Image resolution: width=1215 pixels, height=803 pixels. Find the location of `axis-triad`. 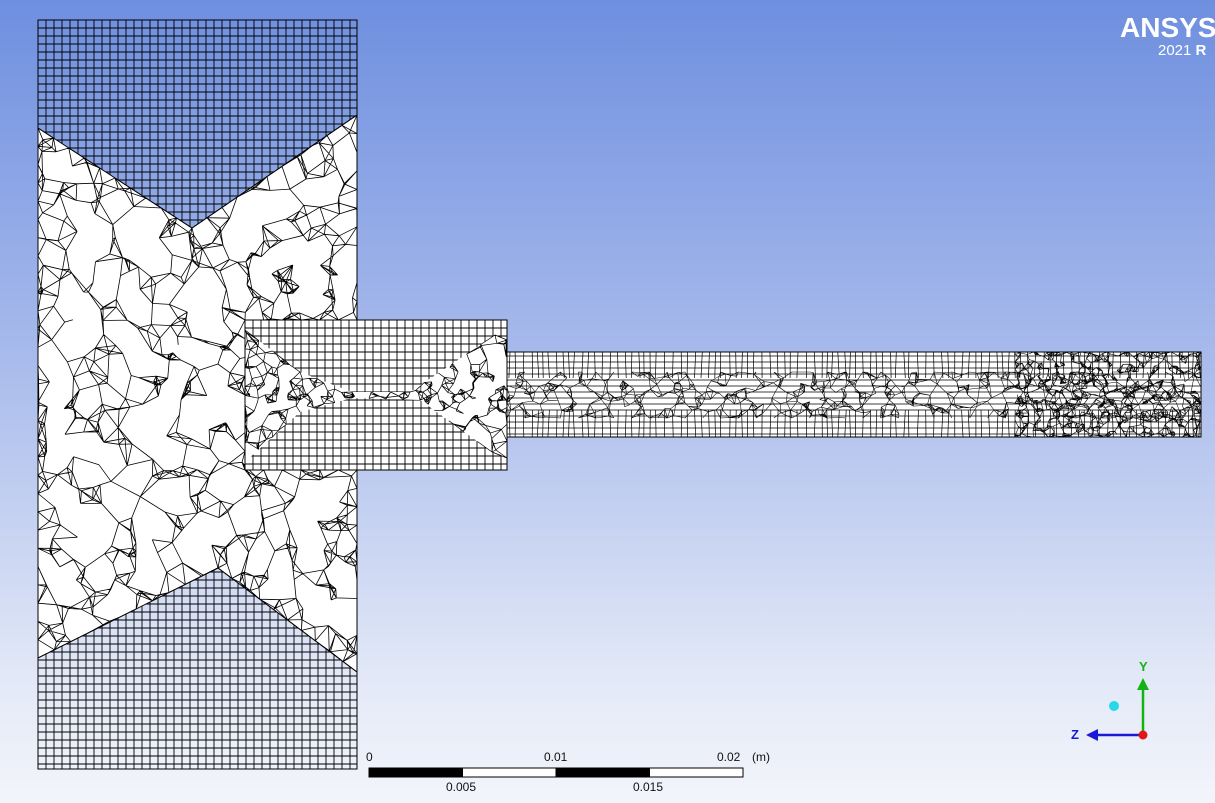

axis-triad is located at coordinates (1117, 709).